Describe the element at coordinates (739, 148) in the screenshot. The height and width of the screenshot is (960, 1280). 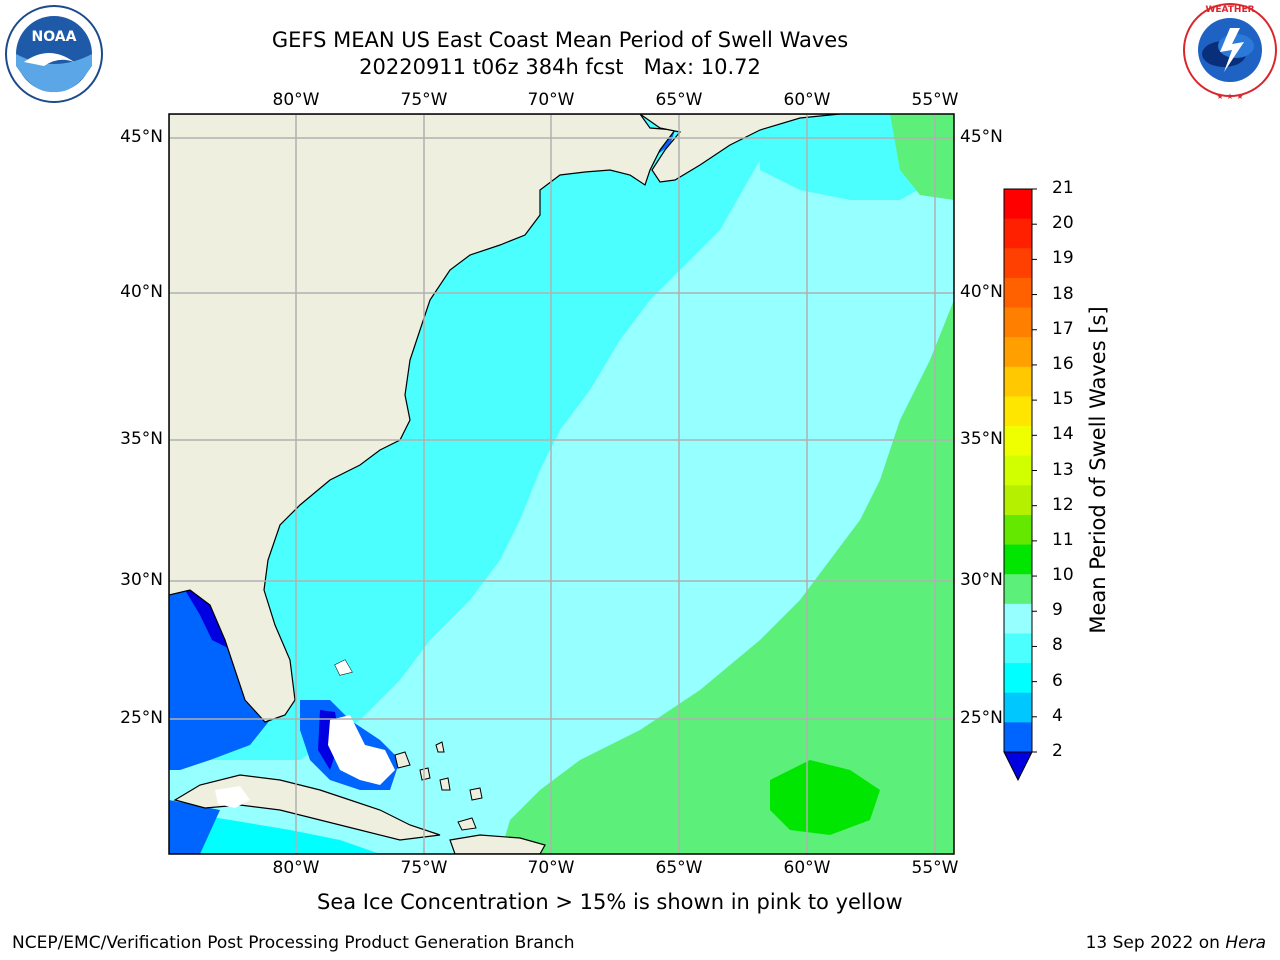
I see `land-maritimes` at that location.